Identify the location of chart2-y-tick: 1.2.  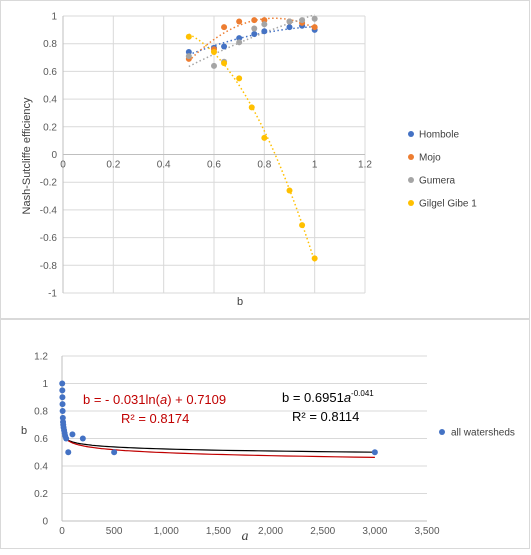
(41, 357).